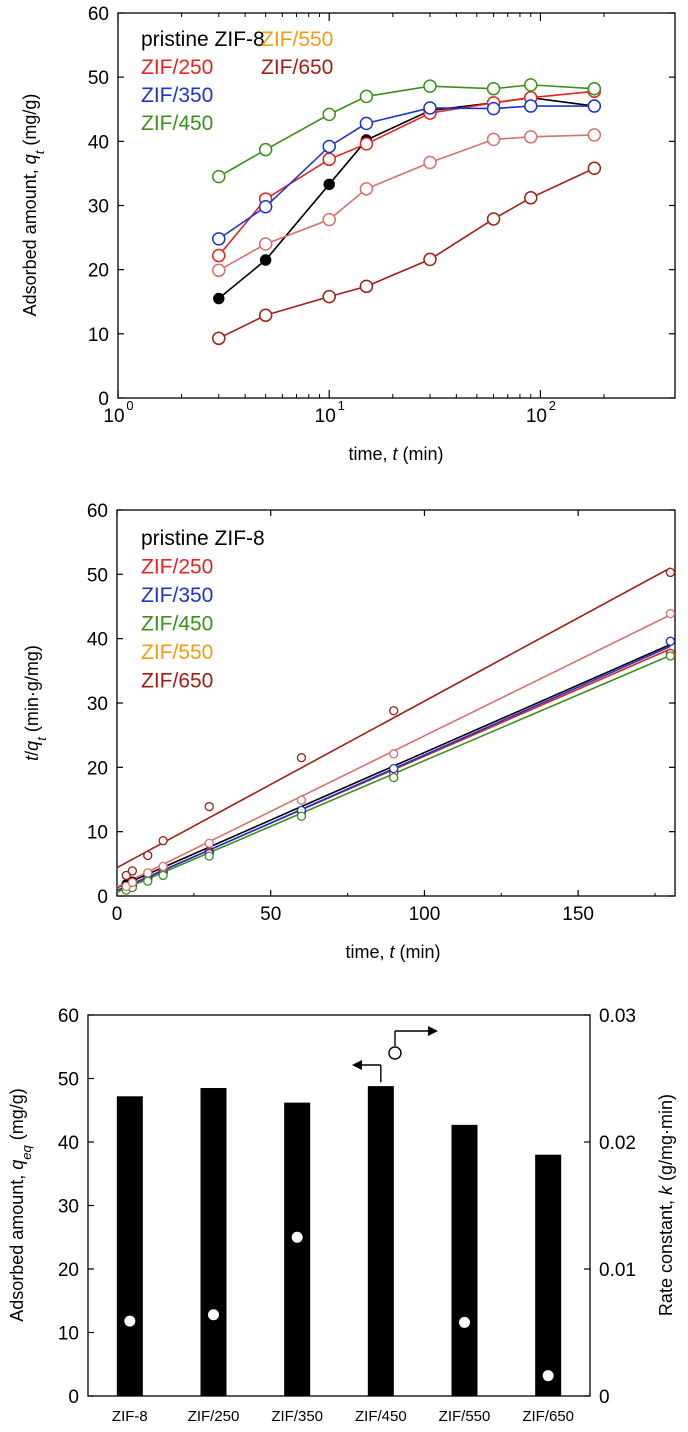 This screenshot has width=688, height=1432. What do you see at coordinates (381, 1416) in the screenshot?
I see `x-tick-label: ZIF/450` at bounding box center [381, 1416].